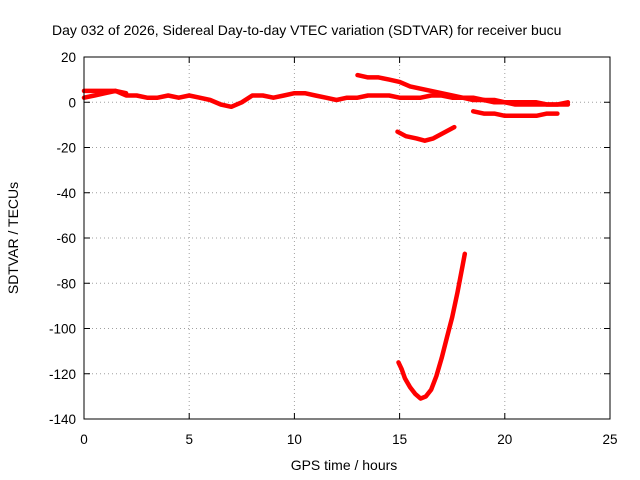 This screenshot has width=640, height=480. Describe the element at coordinates (66, 238) in the screenshot. I see `y-tick-label: -60` at that location.